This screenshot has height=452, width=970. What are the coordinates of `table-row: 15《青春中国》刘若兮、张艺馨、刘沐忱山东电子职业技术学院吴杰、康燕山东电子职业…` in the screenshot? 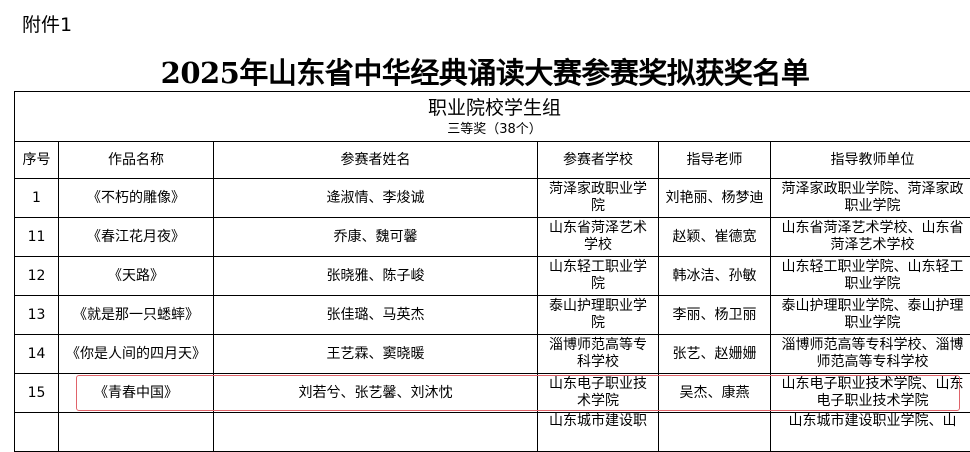 It's located at (492, 393).